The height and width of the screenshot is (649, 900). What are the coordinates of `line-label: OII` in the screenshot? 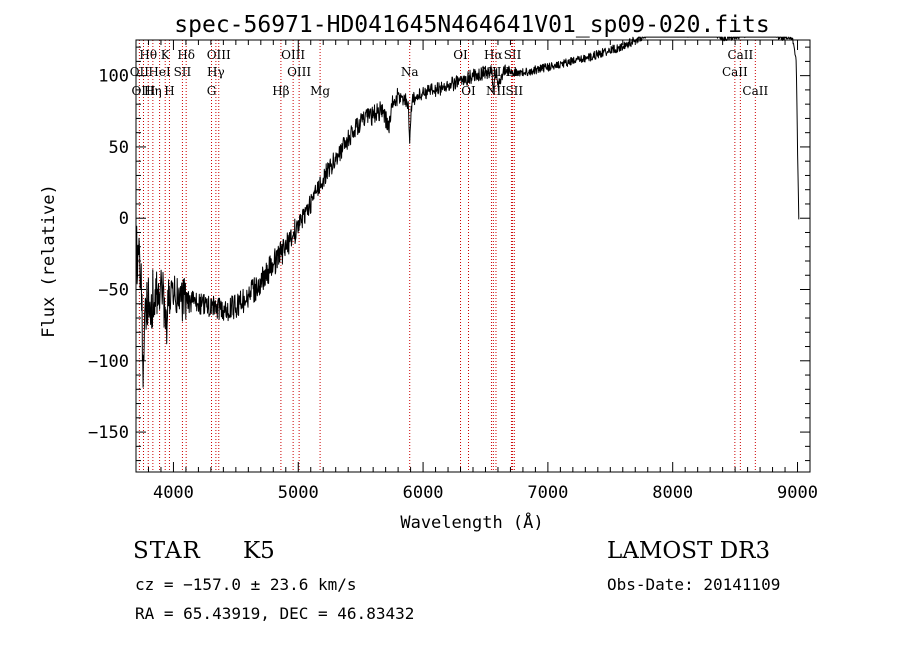 It's located at (140, 72).